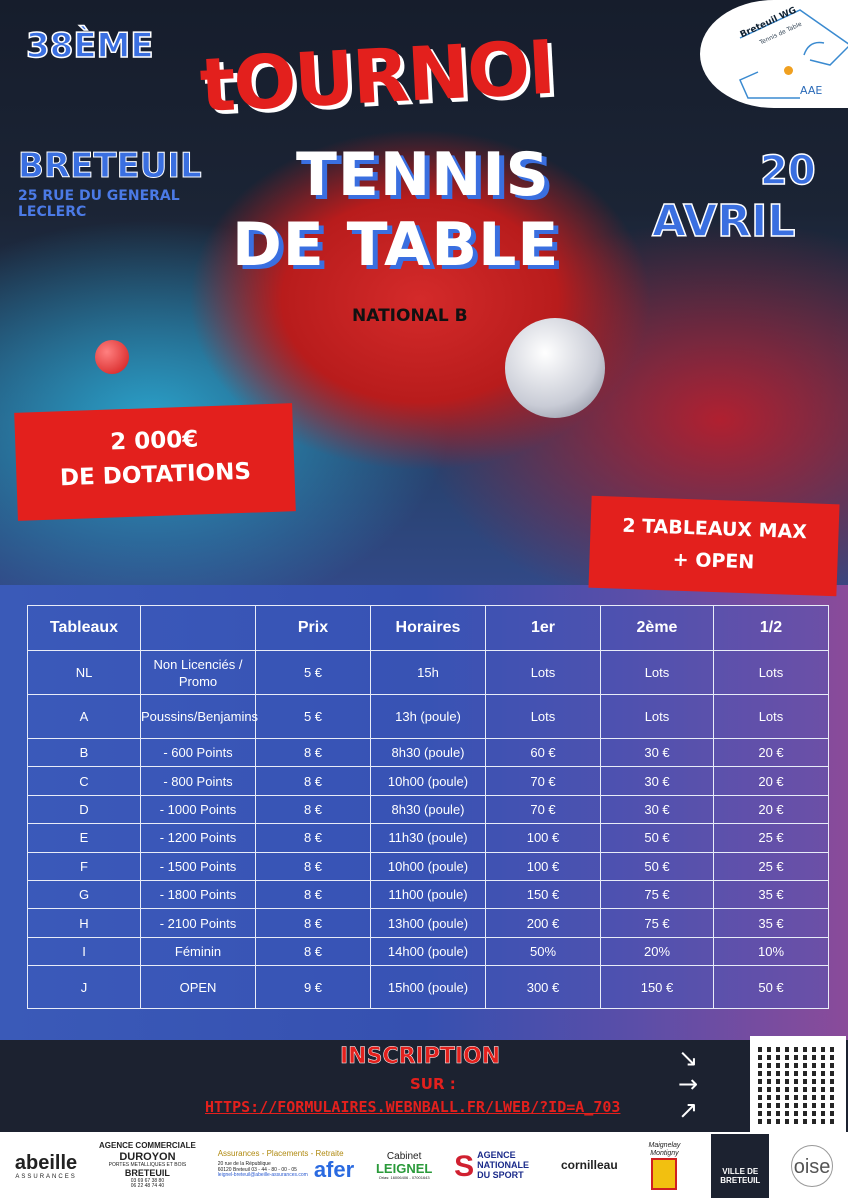 The image size is (848, 1200). Describe the element at coordinates (543, 838) in the screenshot. I see `table-cell: 100 €` at that location.